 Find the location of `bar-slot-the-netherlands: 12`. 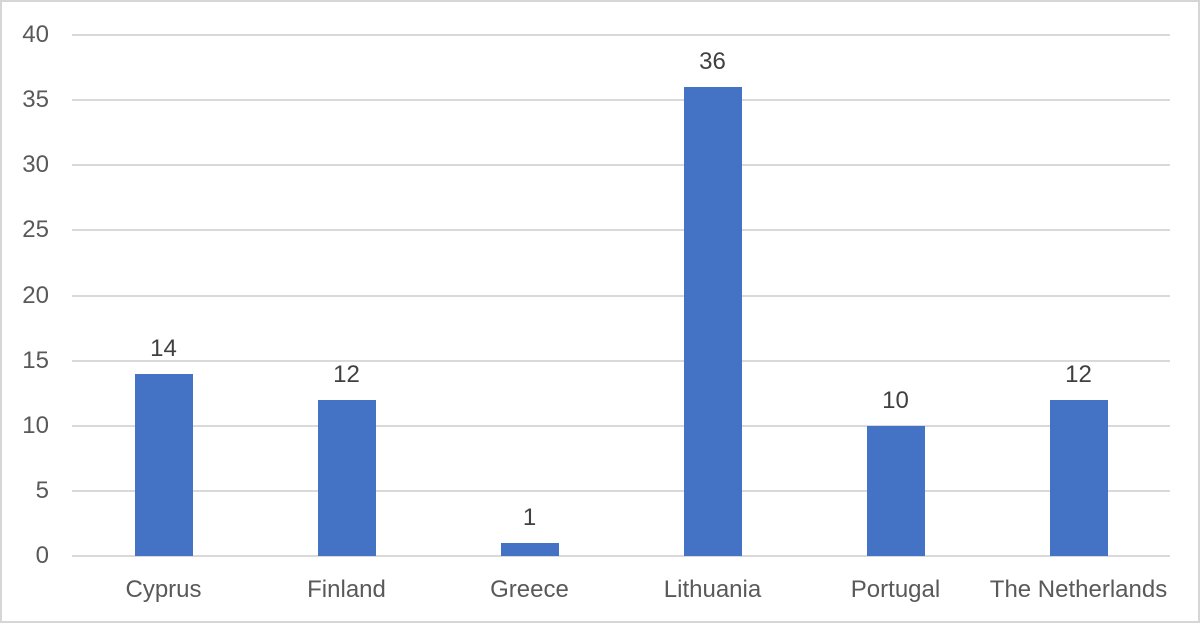

bar-slot-the-netherlands: 12 is located at coordinates (1078, 295).